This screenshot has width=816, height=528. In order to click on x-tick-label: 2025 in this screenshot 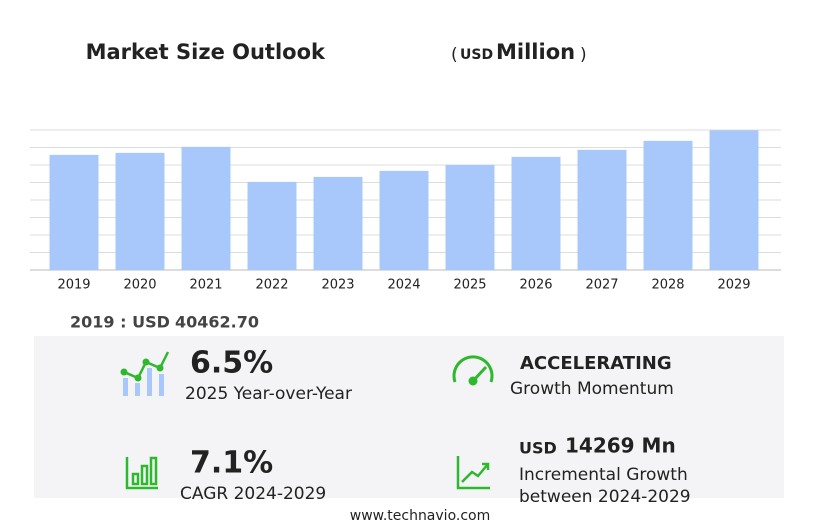, I will do `click(469, 285)`.